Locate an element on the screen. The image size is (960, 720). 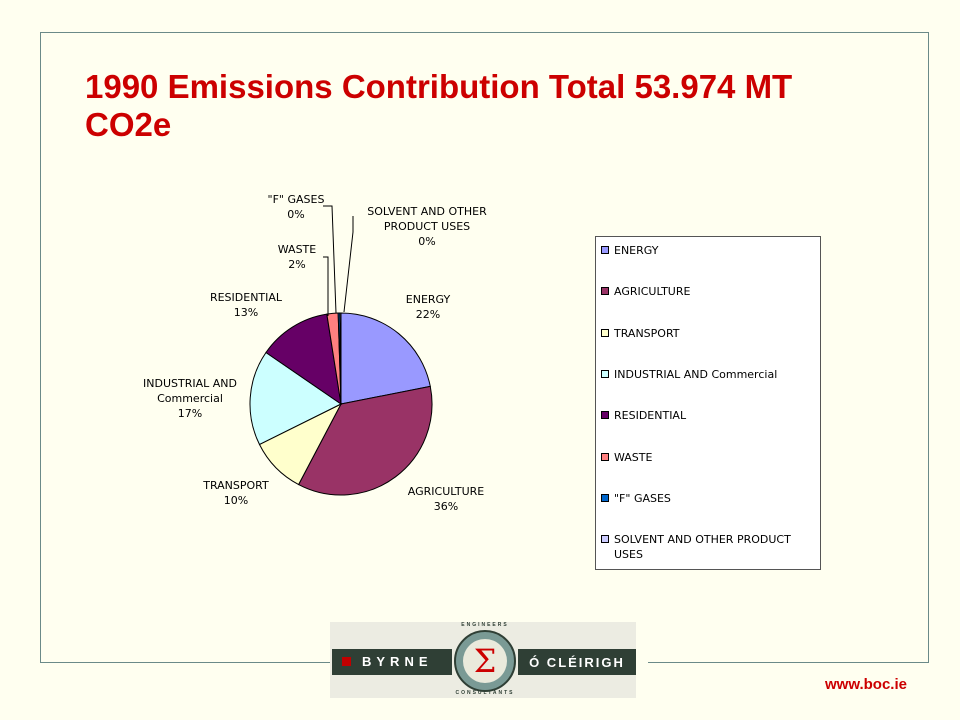
pie-slice-agriculture is located at coordinates (365, 440).